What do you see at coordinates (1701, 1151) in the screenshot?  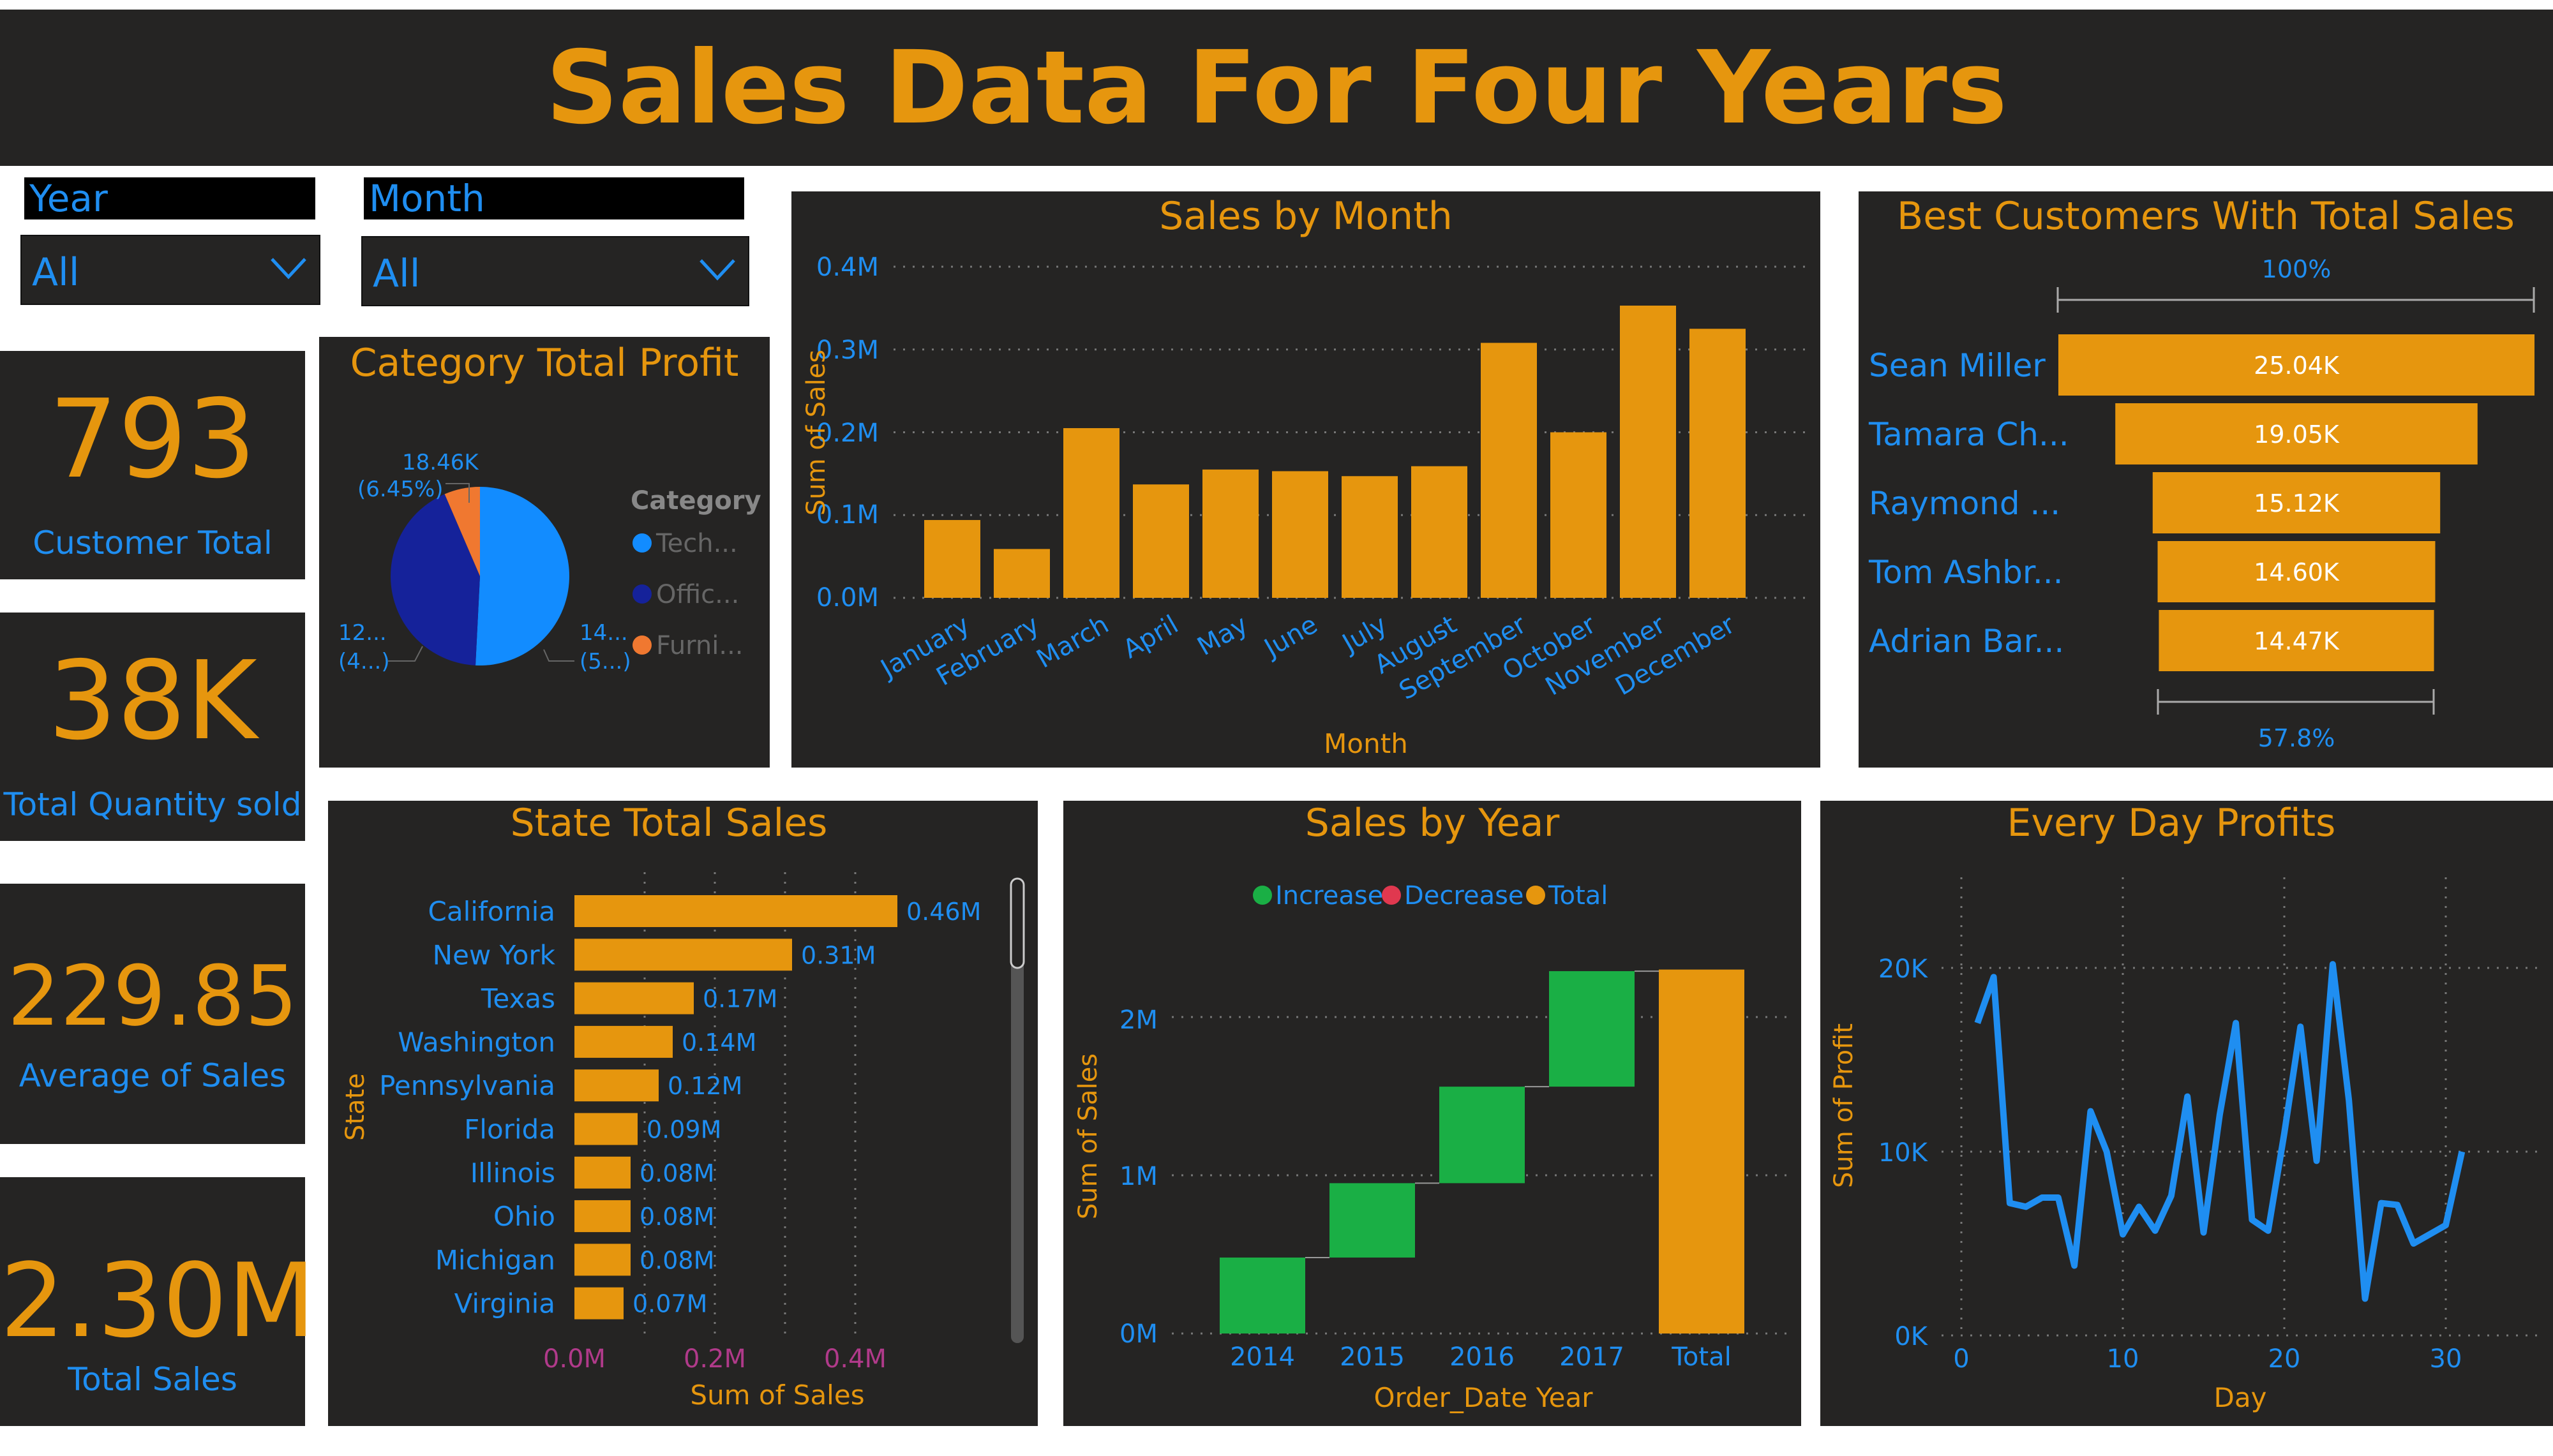 I see `waterfall-total-bar` at bounding box center [1701, 1151].